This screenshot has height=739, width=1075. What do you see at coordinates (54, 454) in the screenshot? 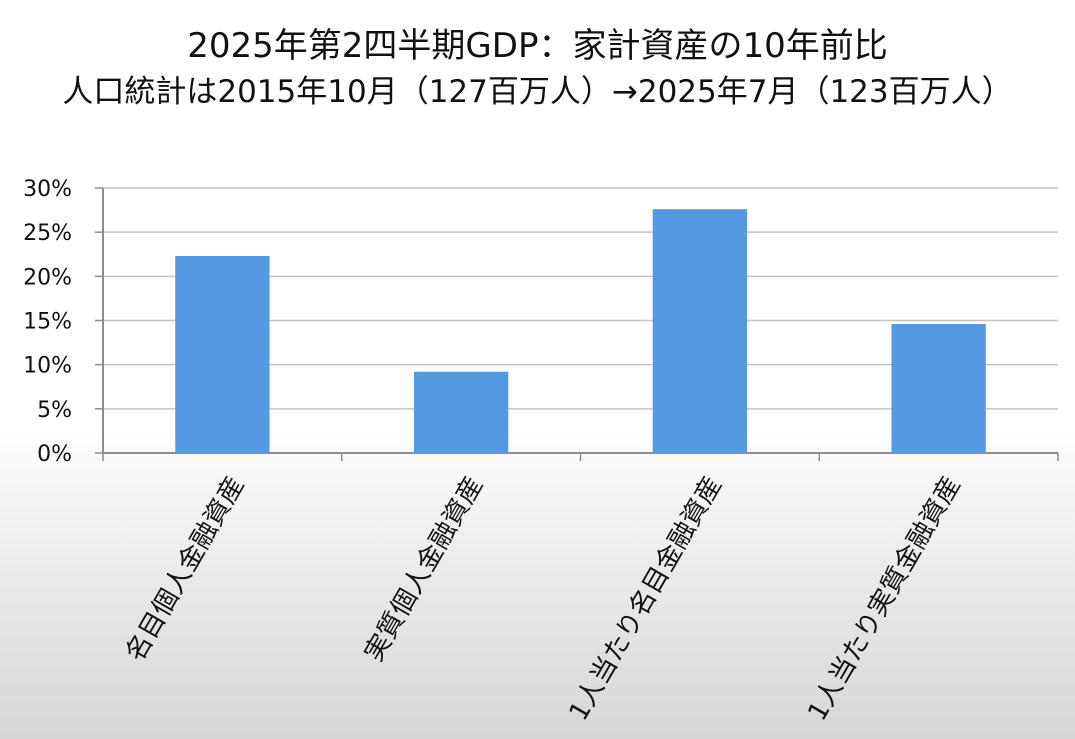
I see `y-tick-label: 0%` at bounding box center [54, 454].